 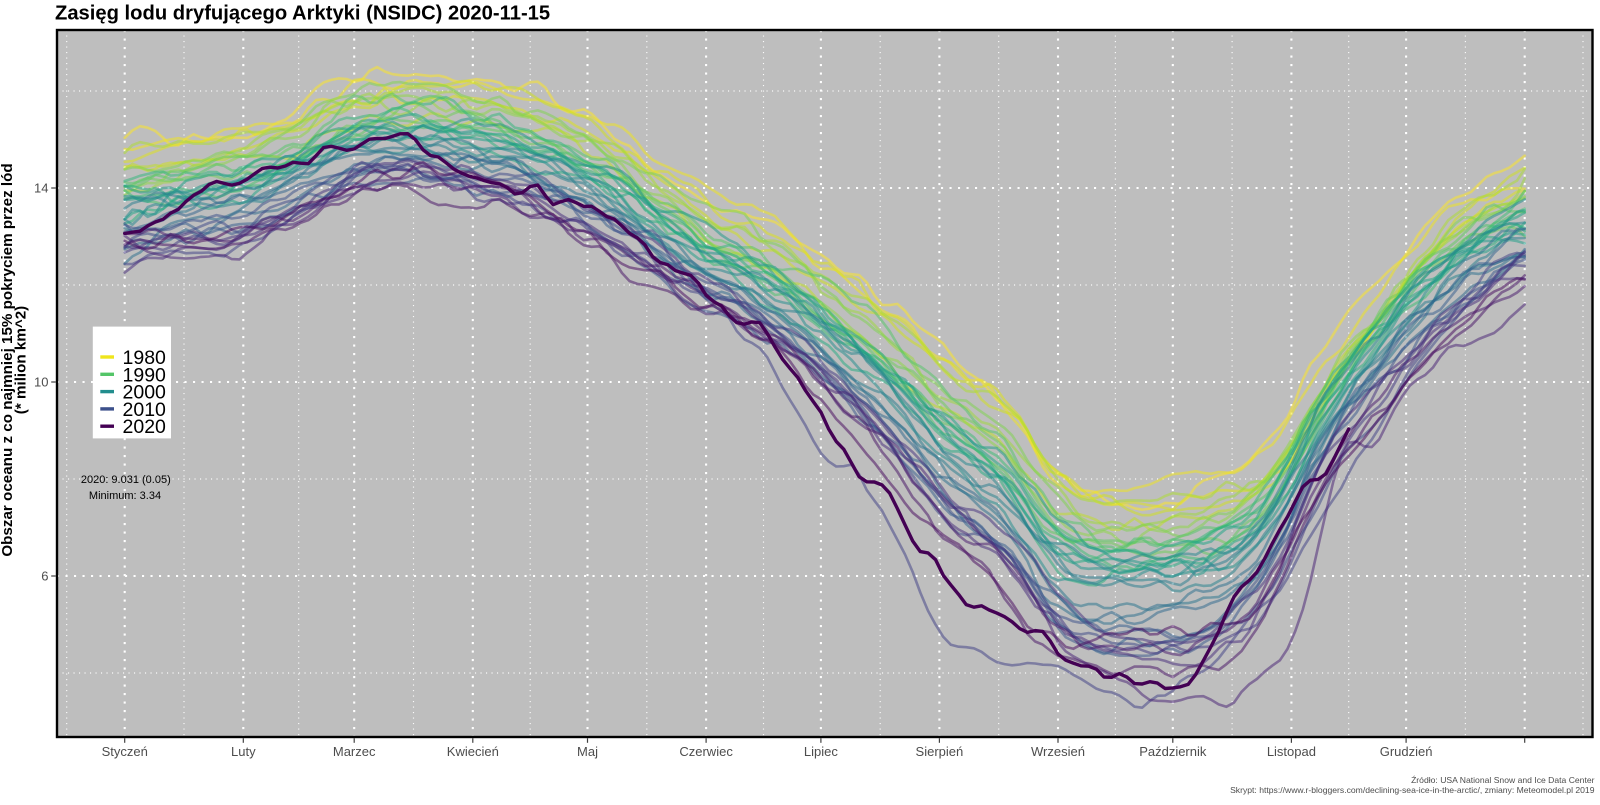 I want to click on svg-text: Listopad, so click(x=1291, y=751).